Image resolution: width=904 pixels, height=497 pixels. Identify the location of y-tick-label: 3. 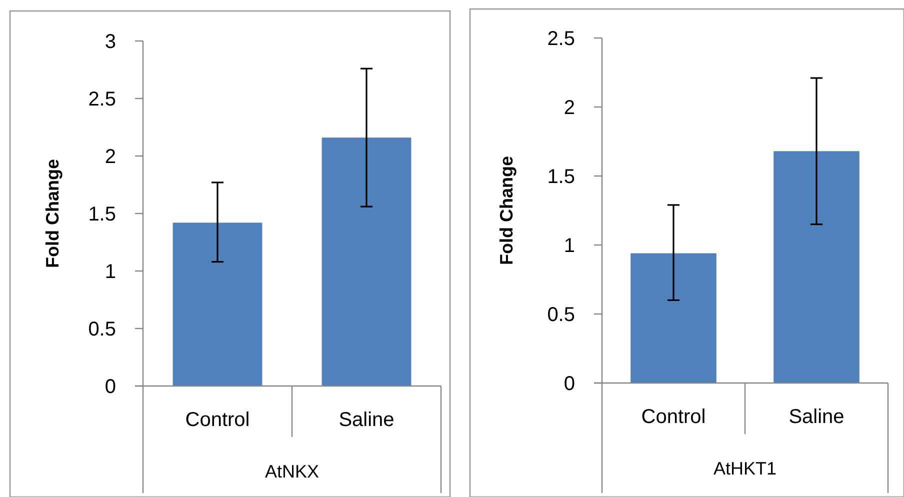
(110, 42).